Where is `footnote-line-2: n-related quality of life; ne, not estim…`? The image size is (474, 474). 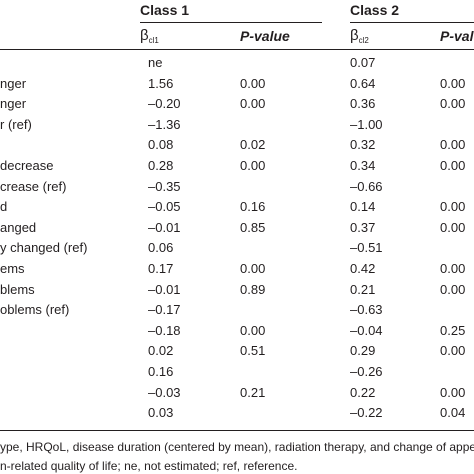
footnote-line-2: n-related quality of life; ne, not estim… is located at coordinates (149, 466).